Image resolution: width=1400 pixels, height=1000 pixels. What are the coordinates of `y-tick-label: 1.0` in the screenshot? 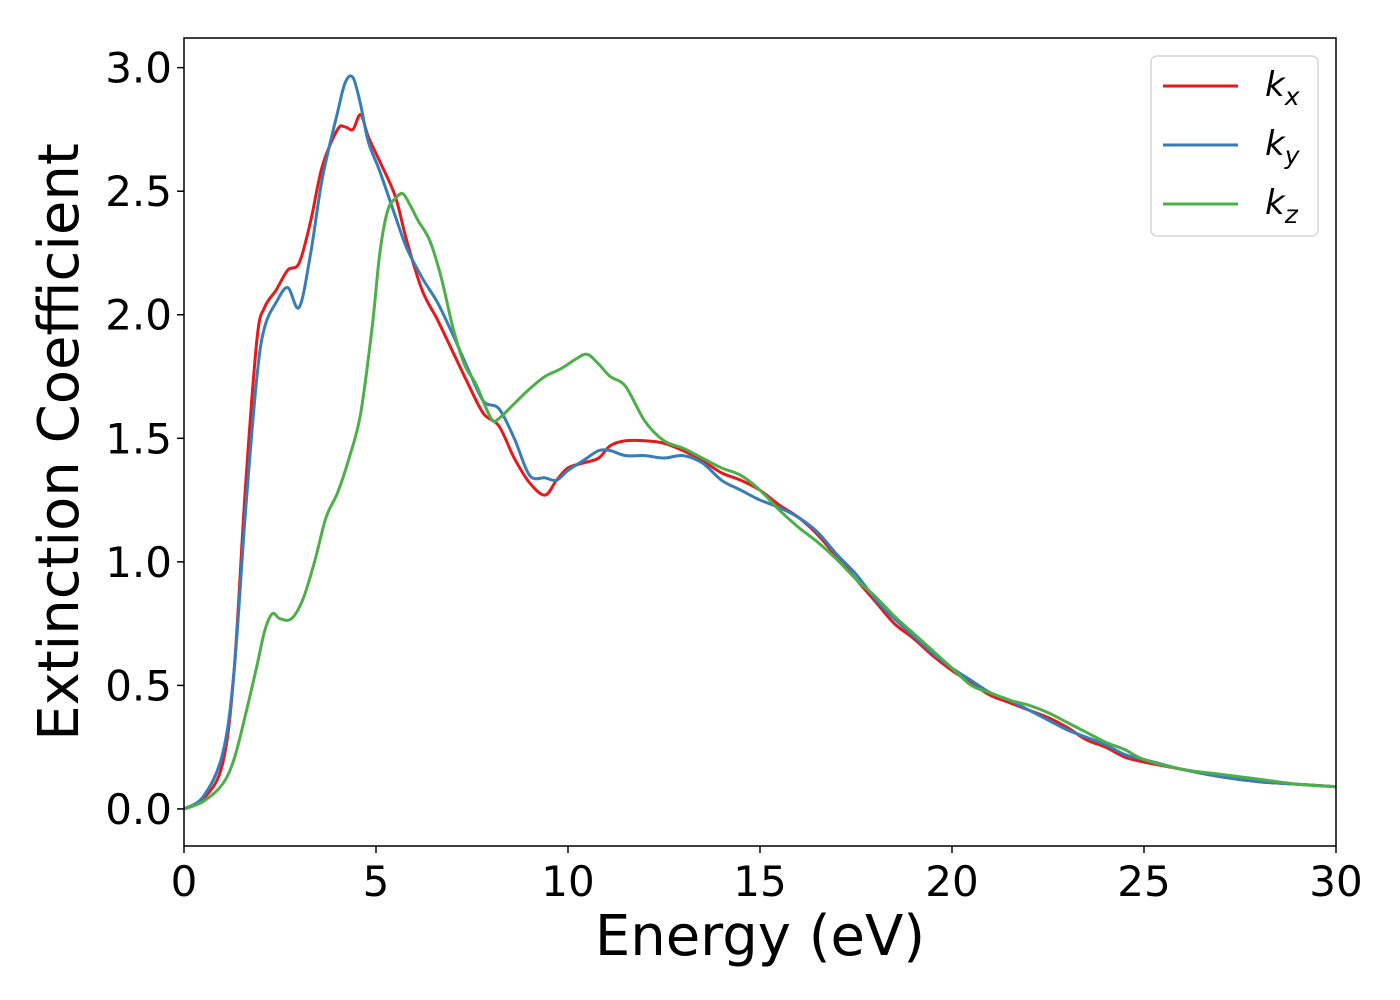 It's located at (138, 562).